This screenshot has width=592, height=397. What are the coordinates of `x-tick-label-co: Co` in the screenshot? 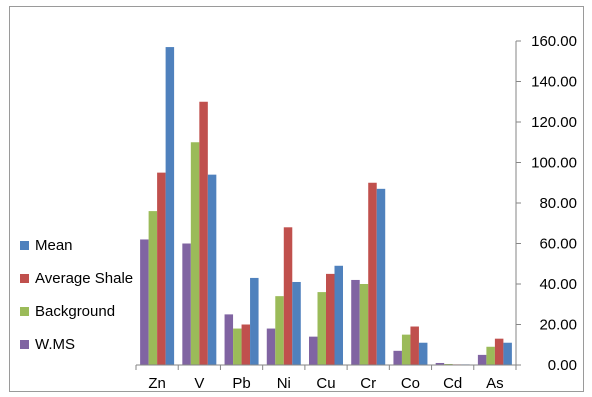 It's located at (410, 383).